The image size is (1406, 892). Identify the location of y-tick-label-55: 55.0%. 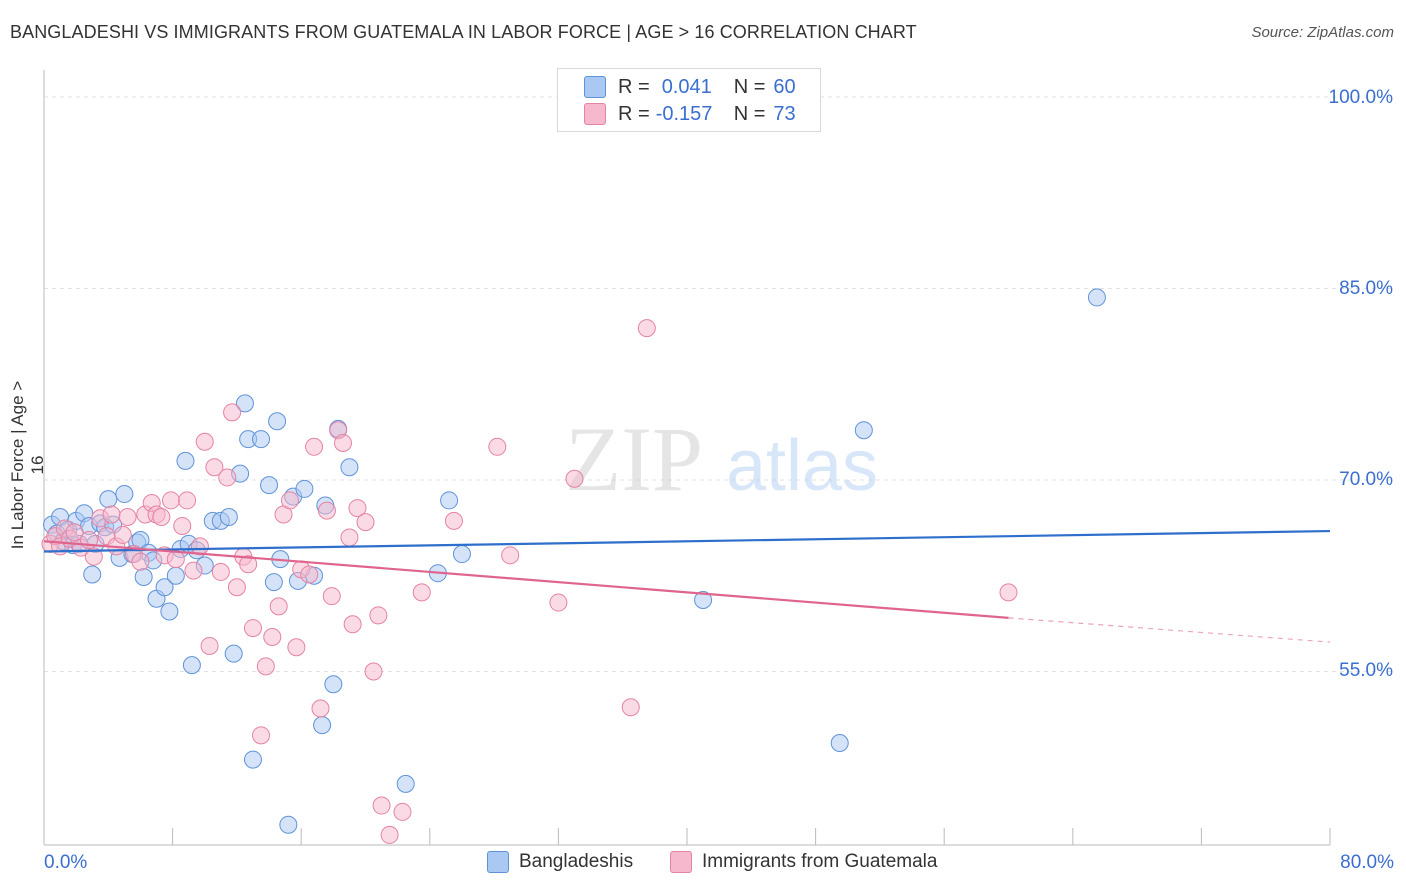
(1366, 670).